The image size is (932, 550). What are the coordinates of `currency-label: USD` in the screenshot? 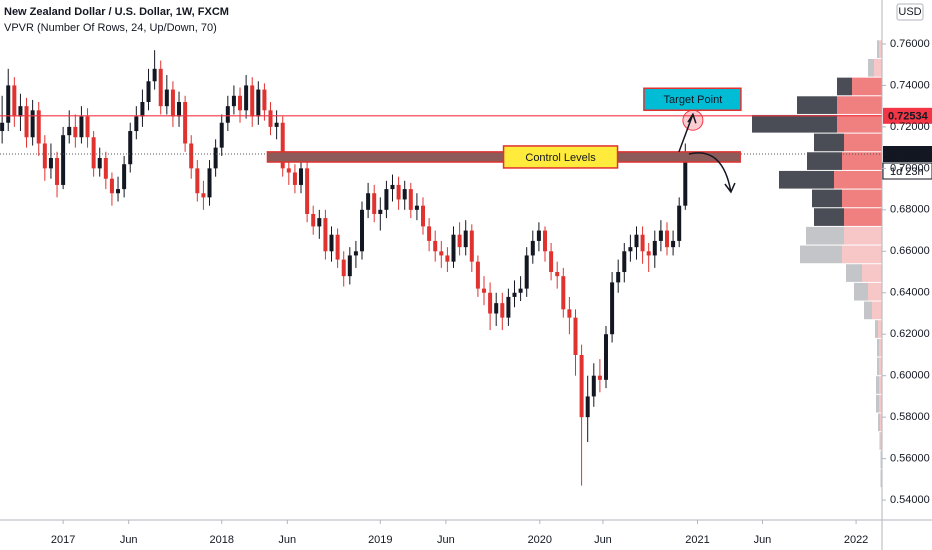 It's located at (909, 12).